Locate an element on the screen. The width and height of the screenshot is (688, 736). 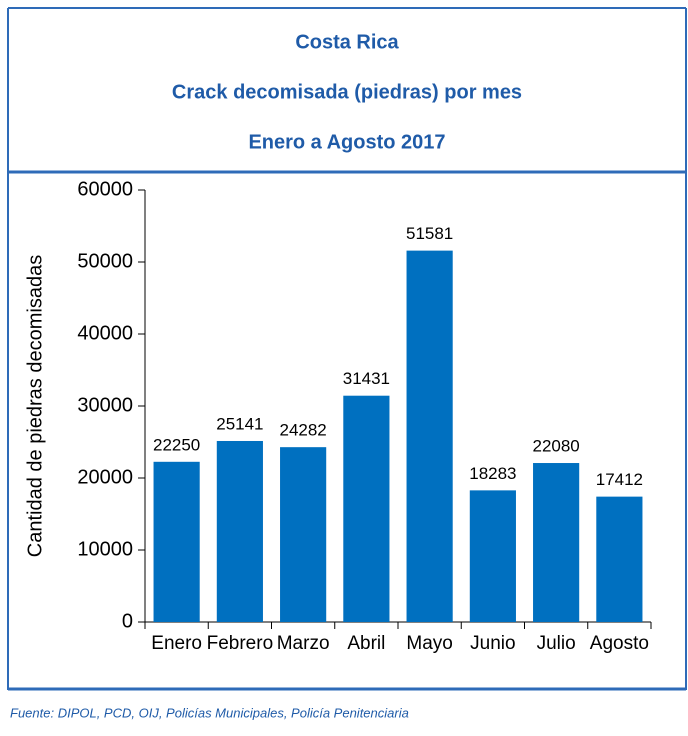
data-label: 18283 is located at coordinates (492, 473).